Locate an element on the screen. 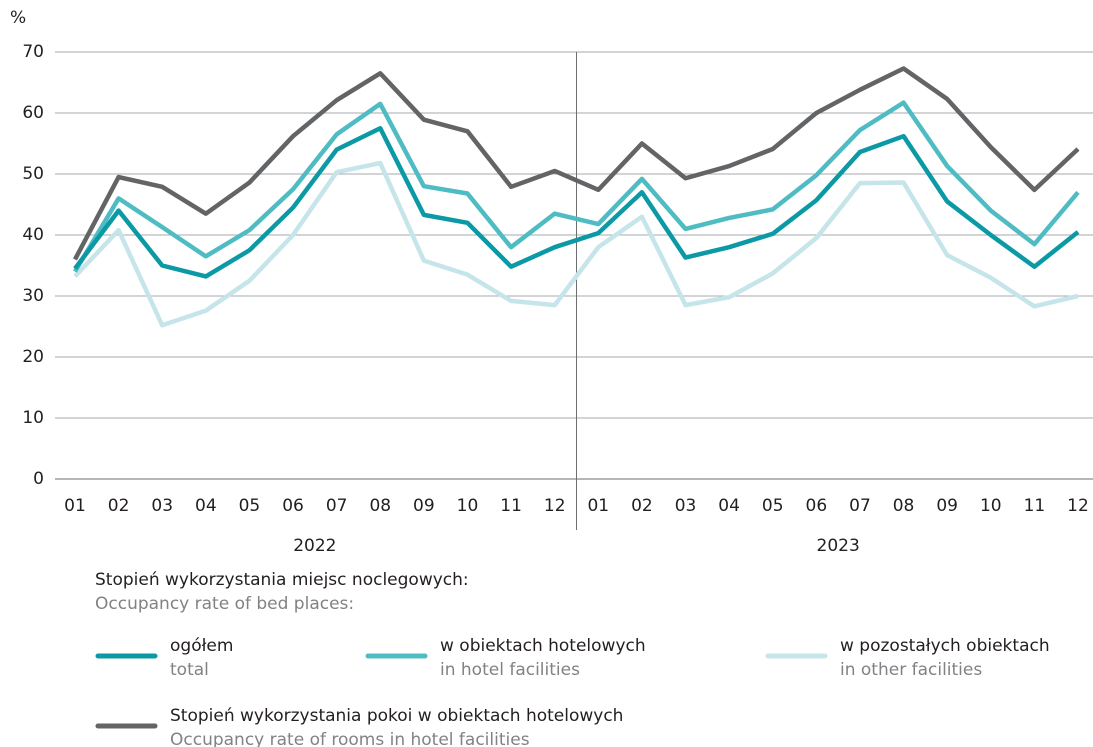 This screenshot has width=1093, height=747. legend-label: ogółem is located at coordinates (201, 646).